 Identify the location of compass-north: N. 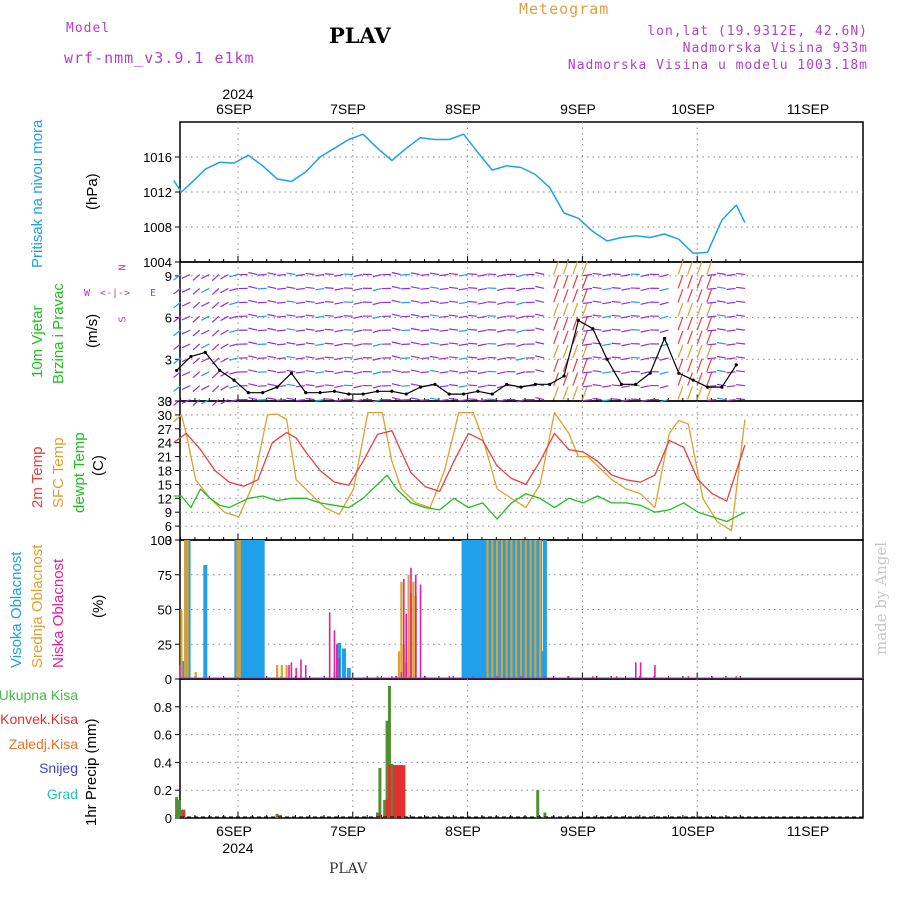
(123, 267).